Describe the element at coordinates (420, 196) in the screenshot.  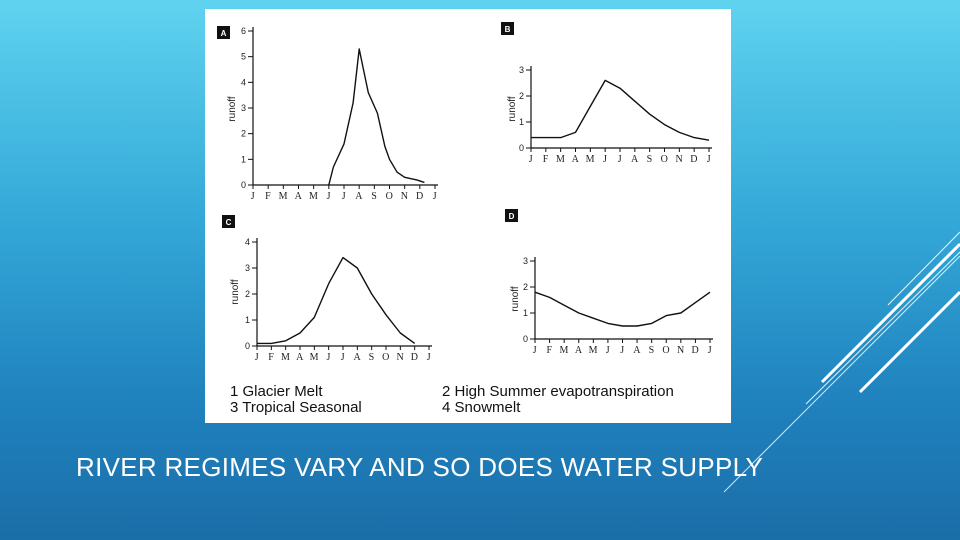
I see `chart-a-x-tick-label: D` at that location.